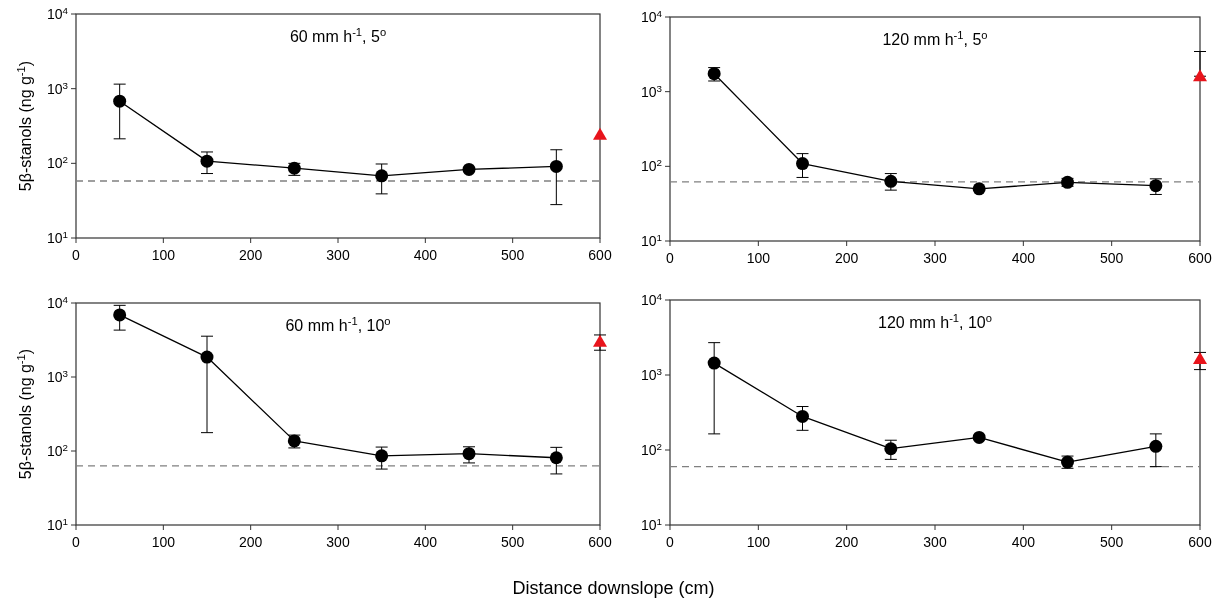 Image resolution: width=1227 pixels, height=608 pixels. I want to click on text: 120 mm h$^{-1}$, 5$^{o}$, so click(935, 38).